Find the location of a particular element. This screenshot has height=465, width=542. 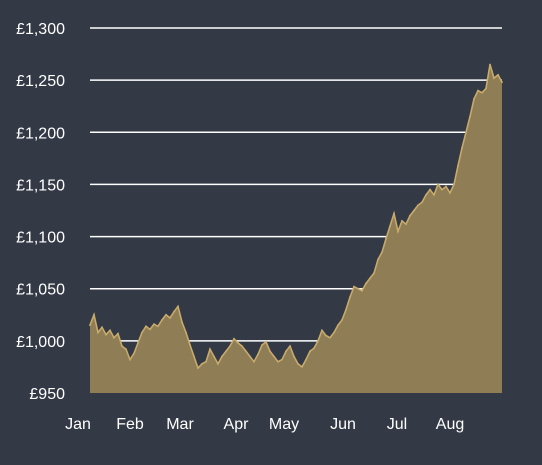

x-tick-label: Jun is located at coordinates (343, 424).